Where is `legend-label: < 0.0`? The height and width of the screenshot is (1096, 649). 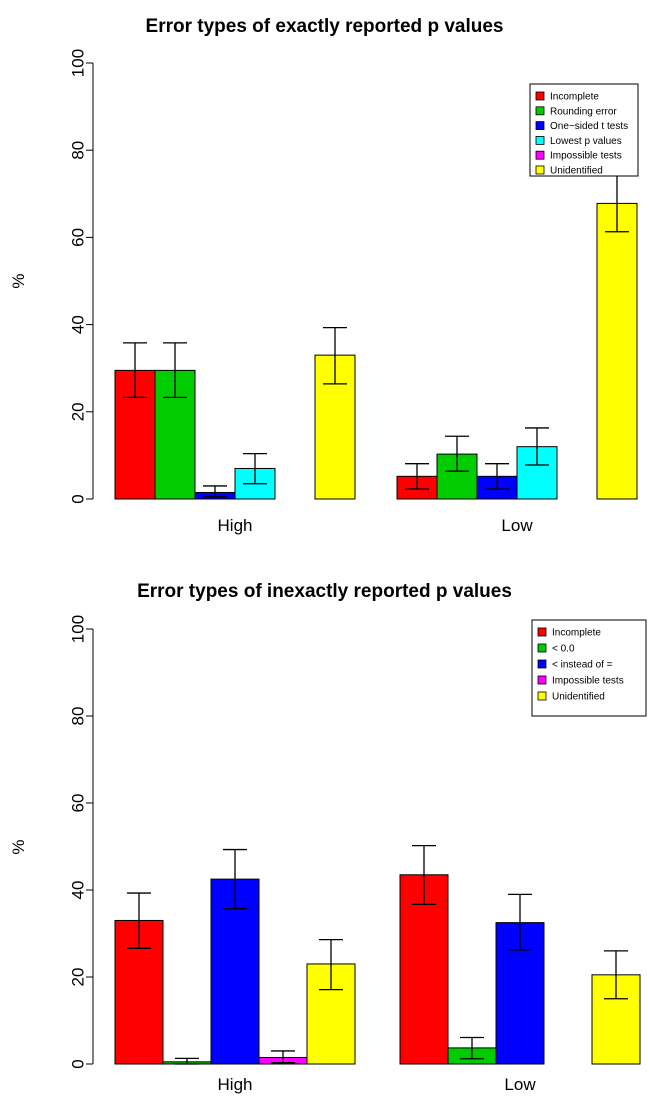
legend-label: < 0.0 is located at coordinates (563, 649).